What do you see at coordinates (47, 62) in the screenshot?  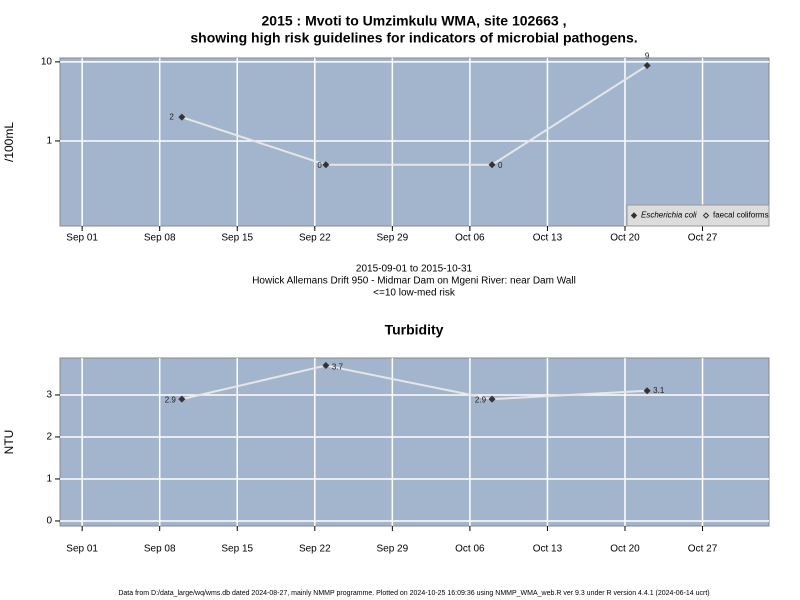 I see `y-tick-label: 10` at bounding box center [47, 62].